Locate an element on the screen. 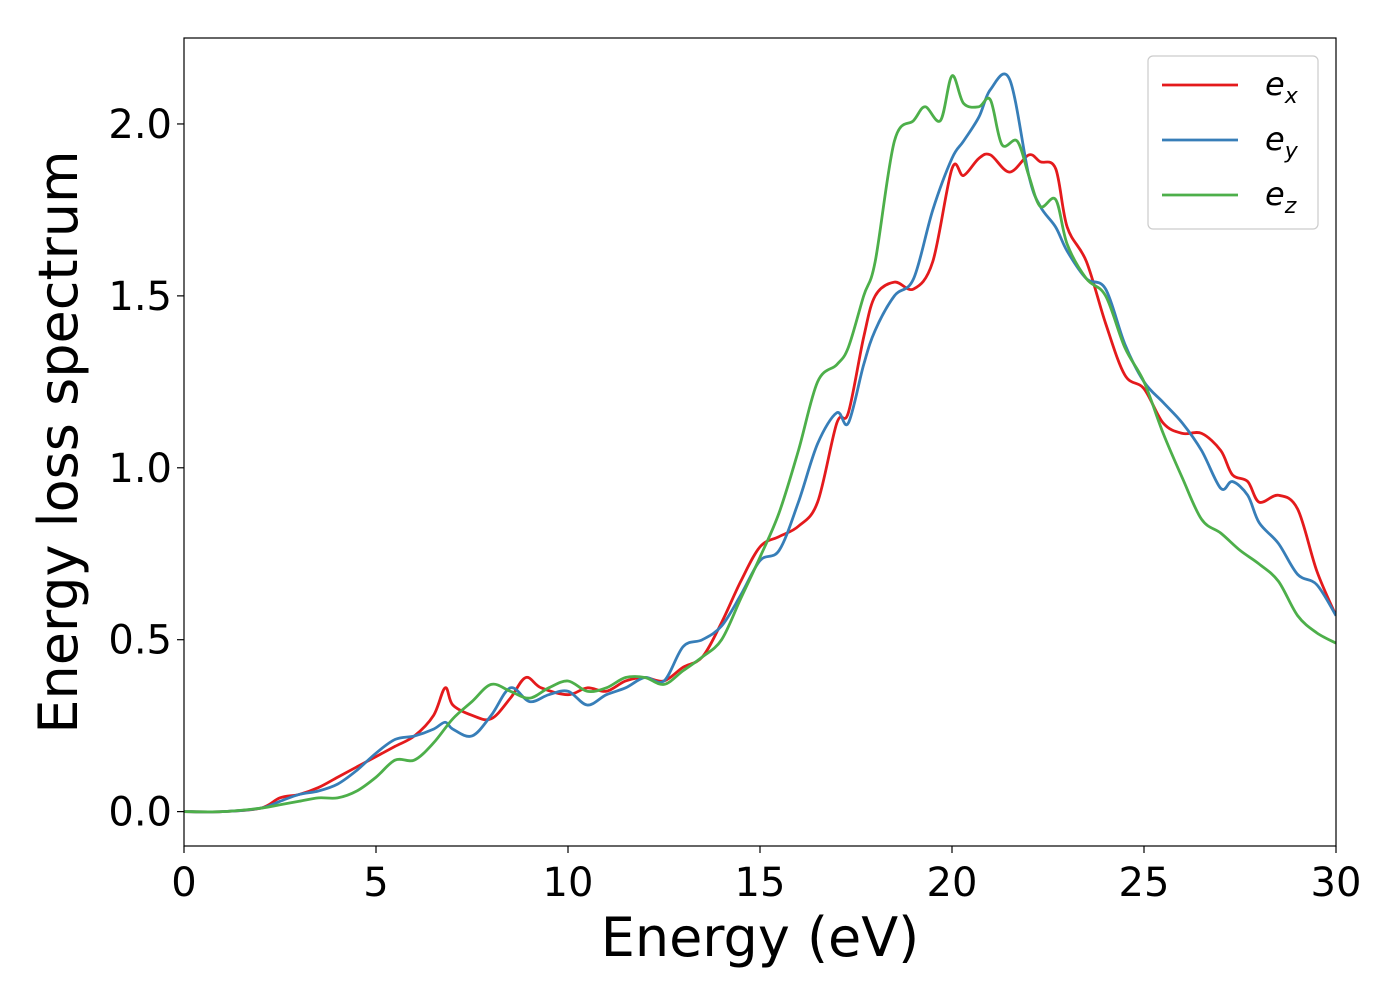 The image size is (1400, 1000). x-axis-ticks: 0 5 10 15 20 25 30 is located at coordinates (766, 876).